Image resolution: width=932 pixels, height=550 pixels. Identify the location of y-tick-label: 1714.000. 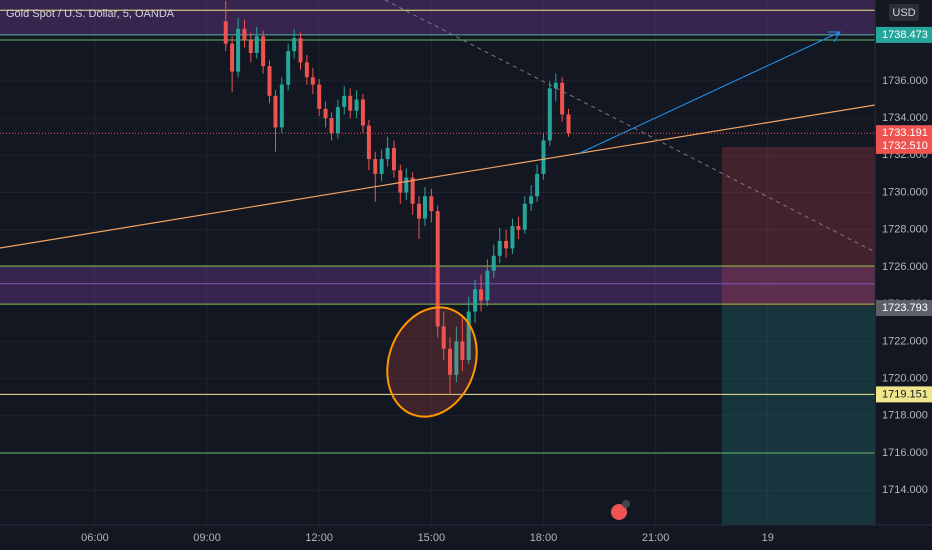
(905, 490).